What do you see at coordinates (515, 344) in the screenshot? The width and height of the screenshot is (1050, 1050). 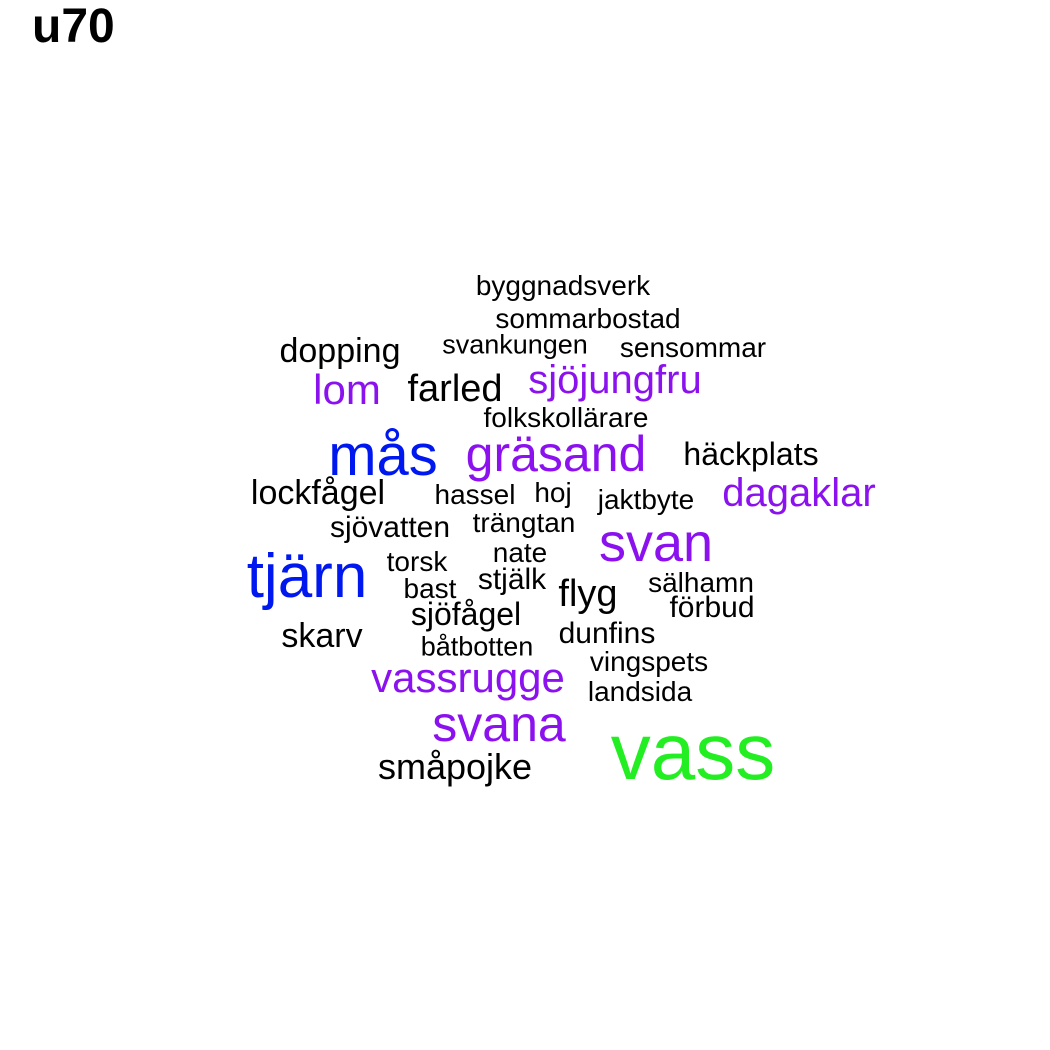 I see `cloud-word: svankungen` at bounding box center [515, 344].